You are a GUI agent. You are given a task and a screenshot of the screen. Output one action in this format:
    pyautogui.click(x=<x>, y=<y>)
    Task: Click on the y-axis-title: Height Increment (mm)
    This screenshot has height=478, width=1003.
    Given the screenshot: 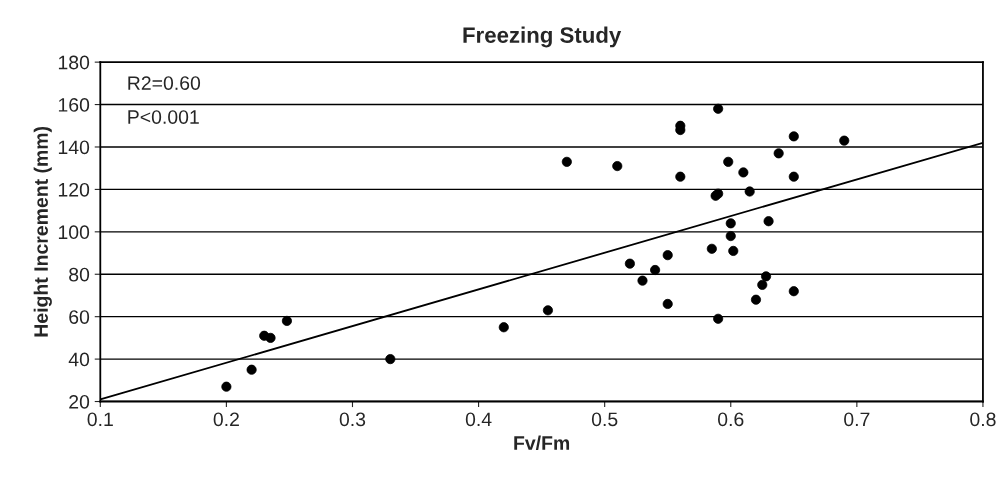 What is the action you would take?
    pyautogui.click(x=42, y=231)
    